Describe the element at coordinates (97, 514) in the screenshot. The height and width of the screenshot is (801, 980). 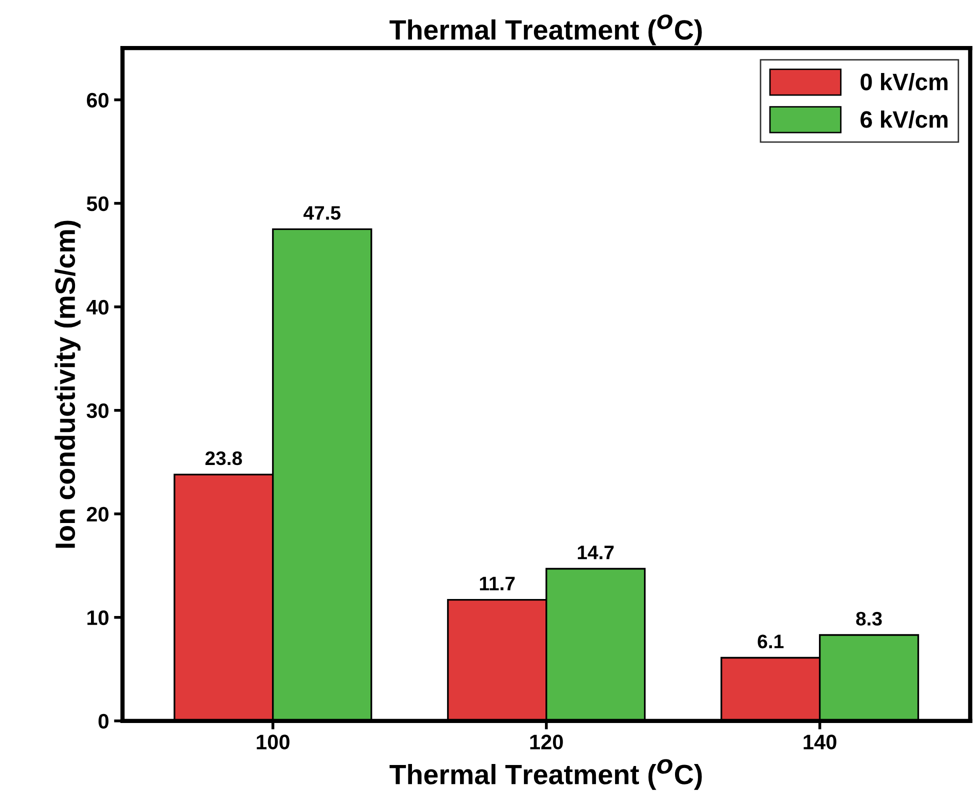
I see `y-tick-label: 20` at that location.